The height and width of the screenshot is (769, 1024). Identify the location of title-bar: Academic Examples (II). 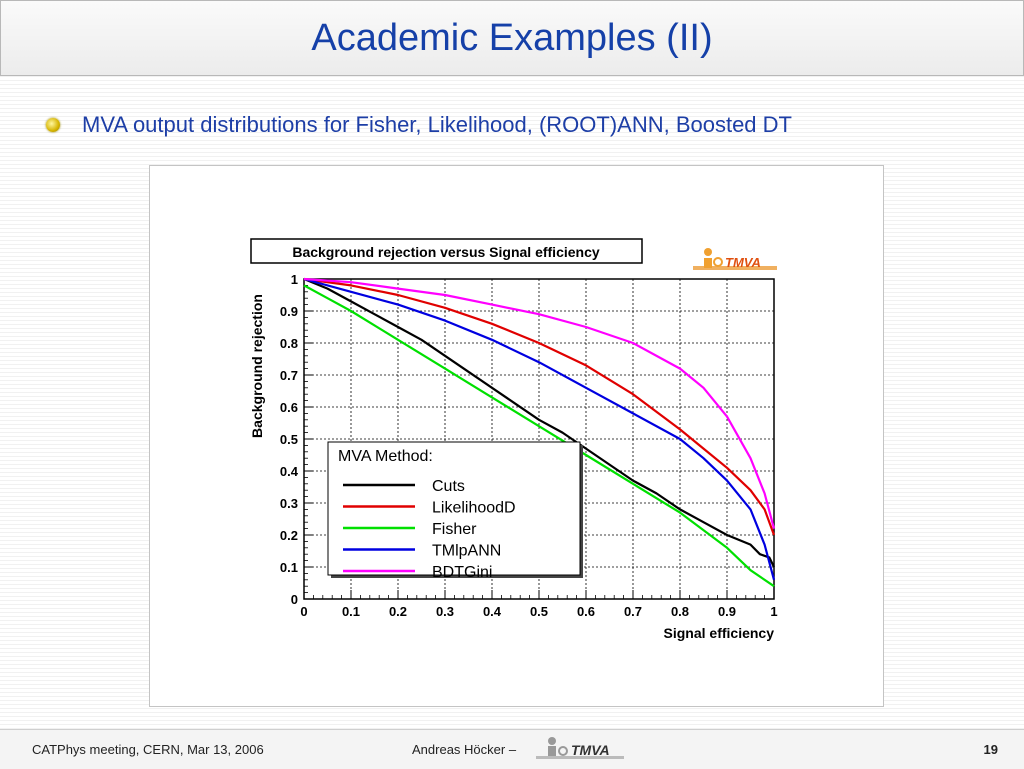
(512, 38).